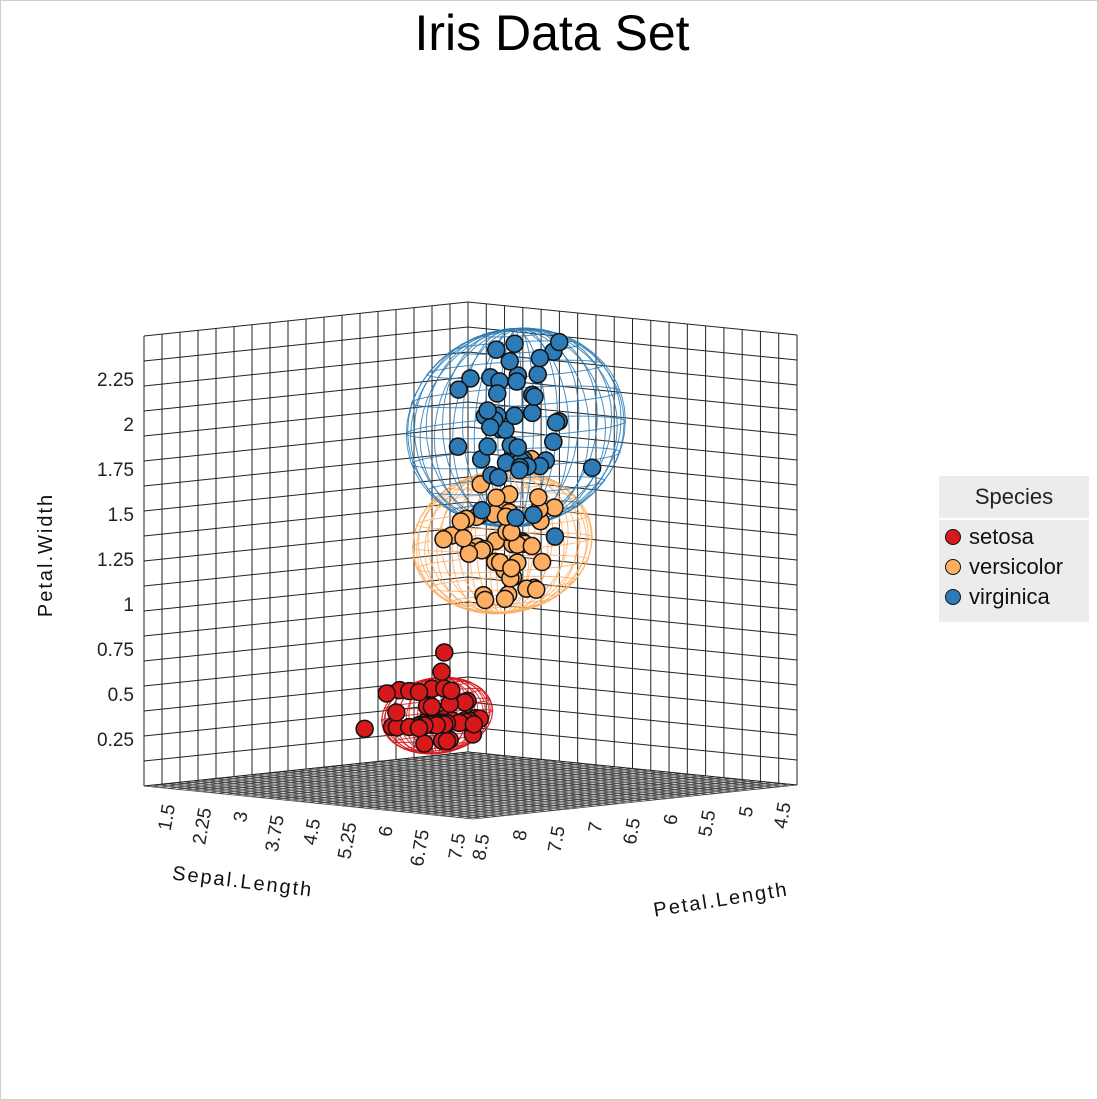 This screenshot has height=1100, width=1098. What do you see at coordinates (241, 817) in the screenshot?
I see `y-tick-label: 3` at bounding box center [241, 817].